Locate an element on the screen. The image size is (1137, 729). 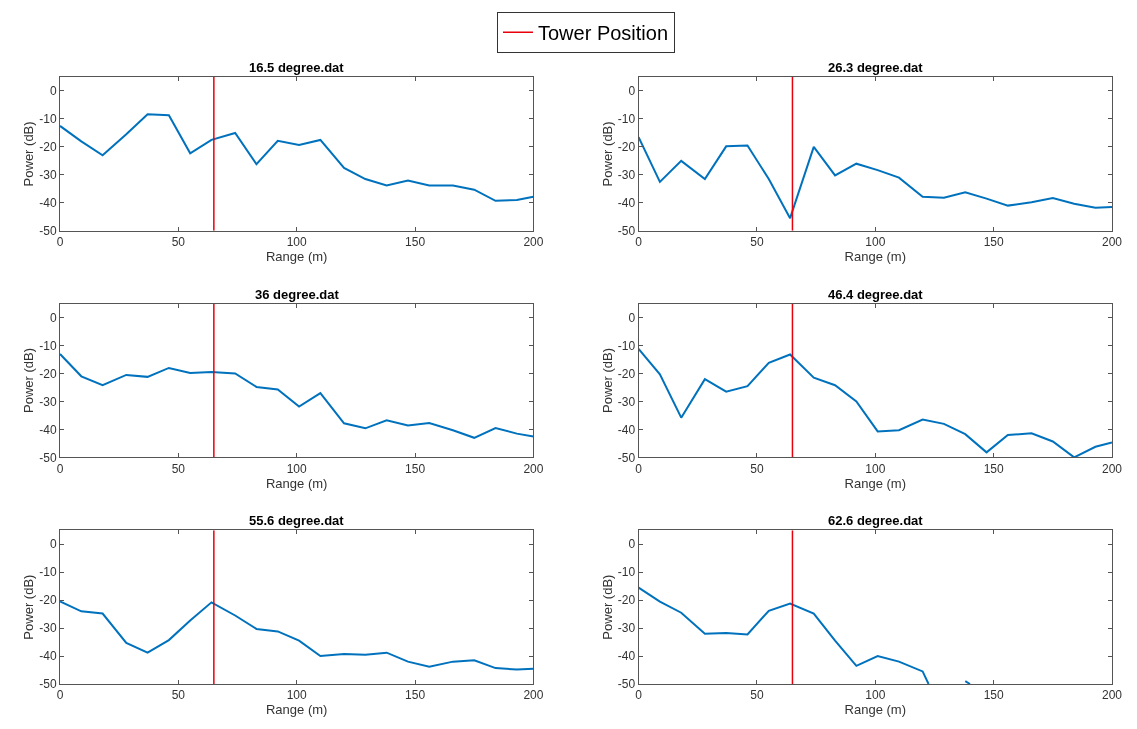
chart-title: 16.5 degree.dat is located at coordinates (297, 67).